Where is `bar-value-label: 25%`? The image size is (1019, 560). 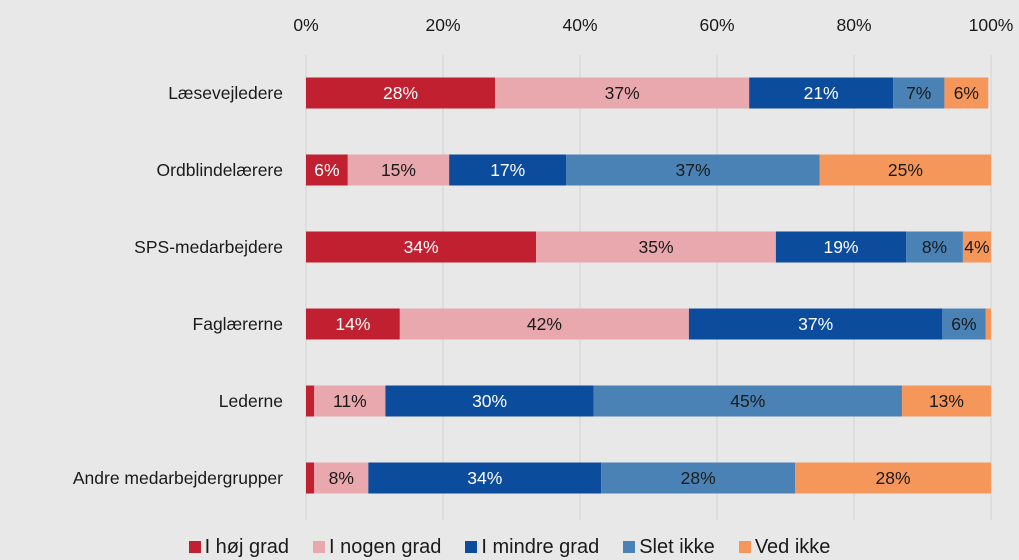
bar-value-label: 25% is located at coordinates (905, 170).